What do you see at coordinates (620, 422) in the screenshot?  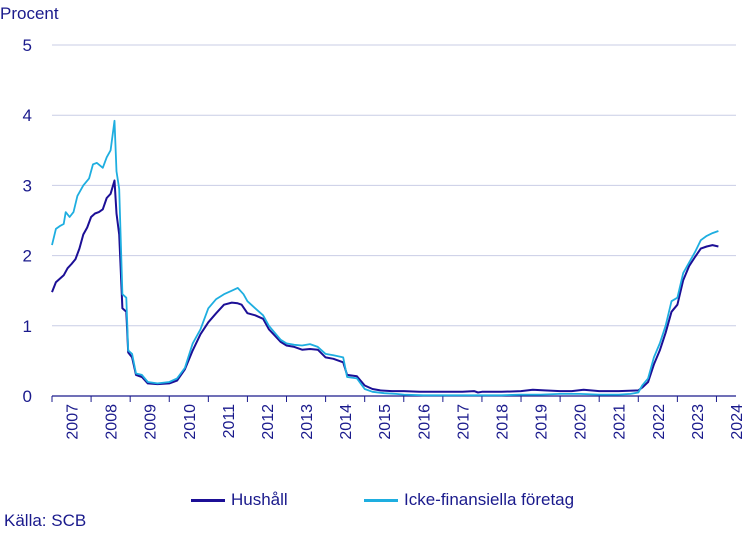 I see `x-tick-2021: 2021` at bounding box center [620, 422].